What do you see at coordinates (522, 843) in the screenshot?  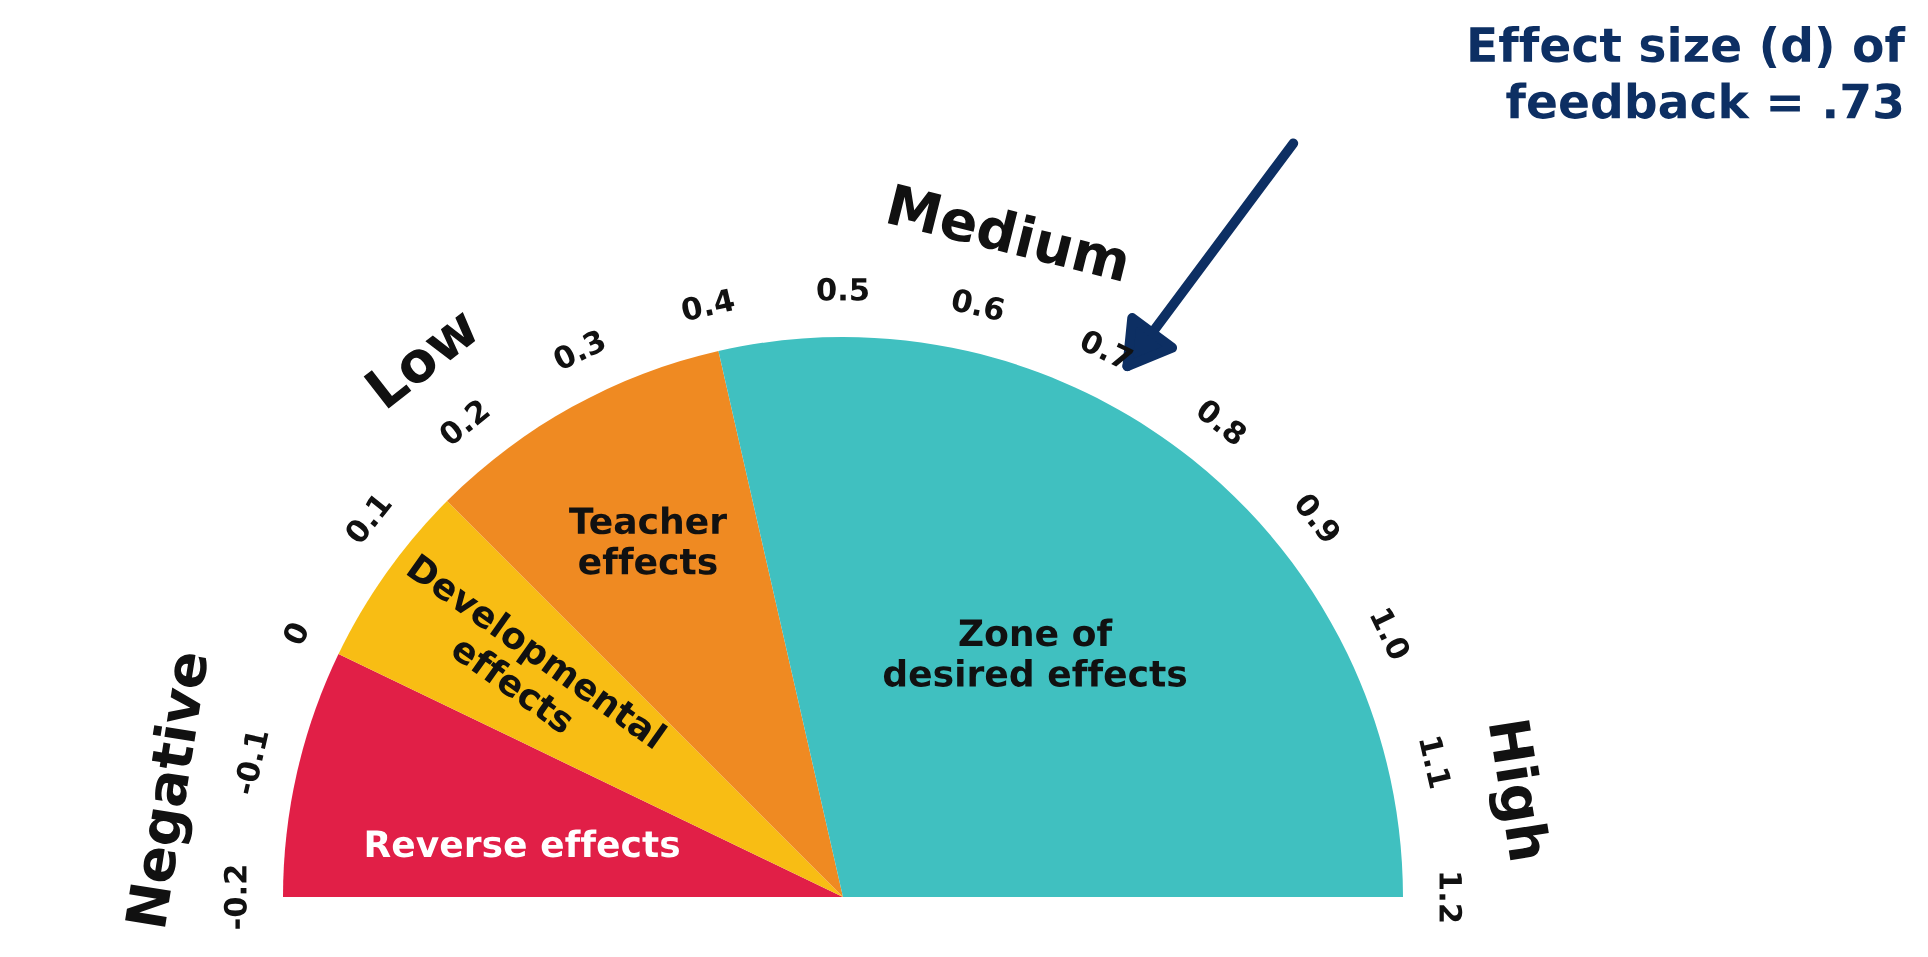 I see `slice-label: Reverse effects` at bounding box center [522, 843].